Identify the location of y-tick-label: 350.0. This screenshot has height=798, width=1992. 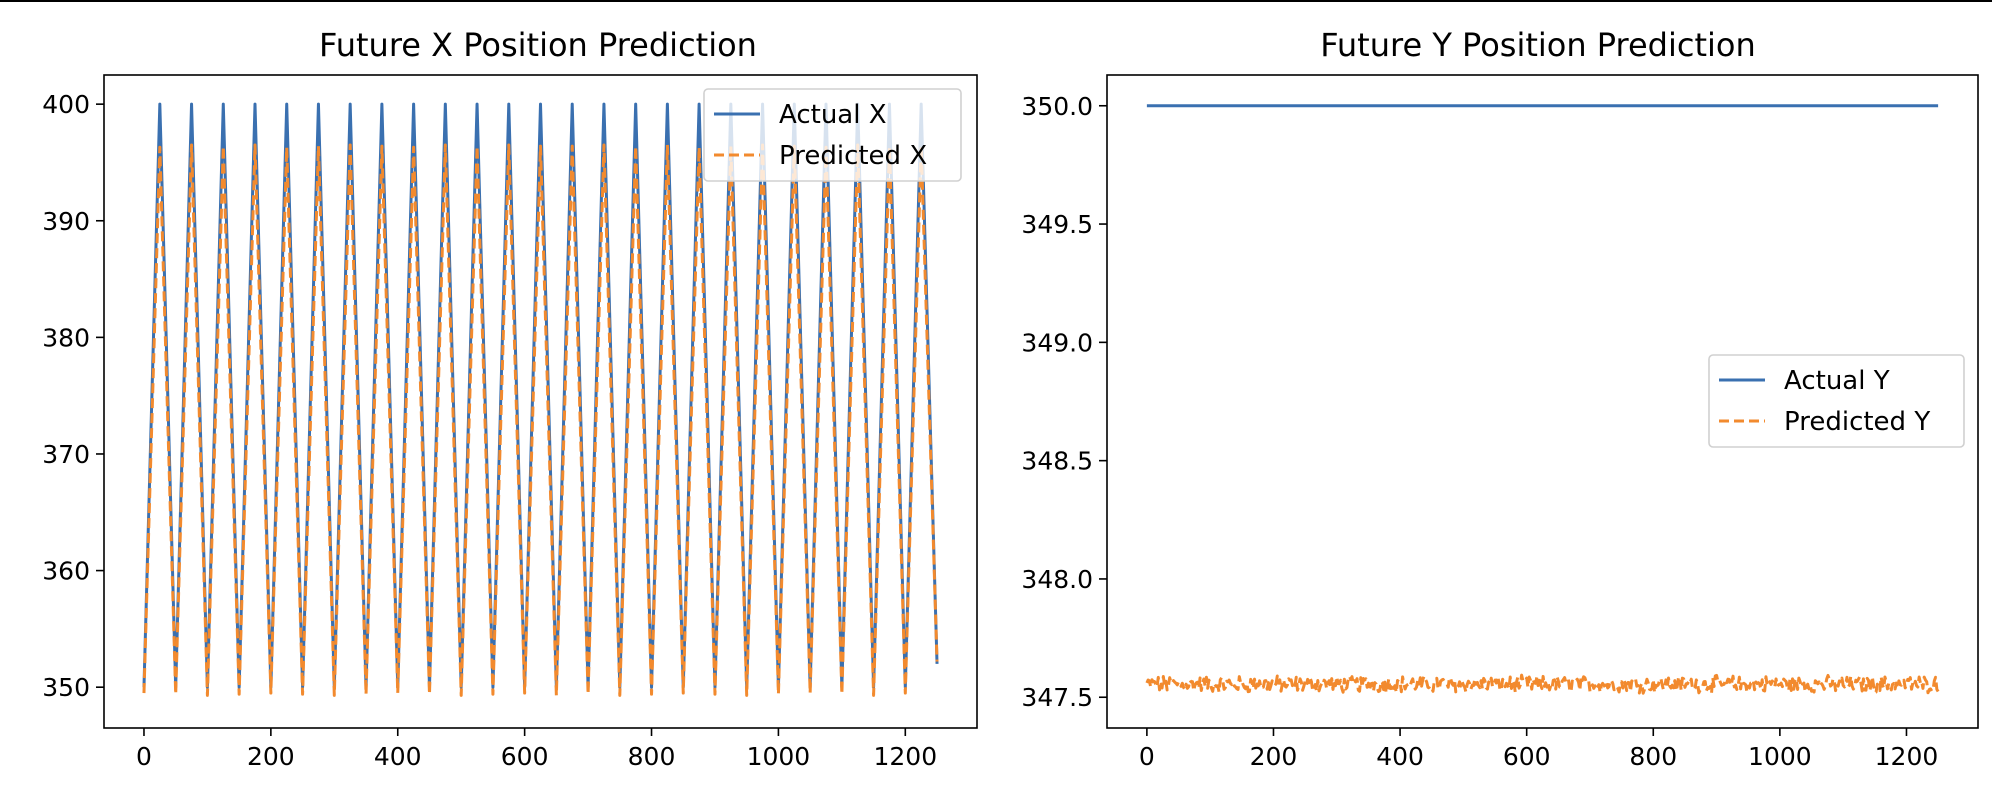
(1057, 106).